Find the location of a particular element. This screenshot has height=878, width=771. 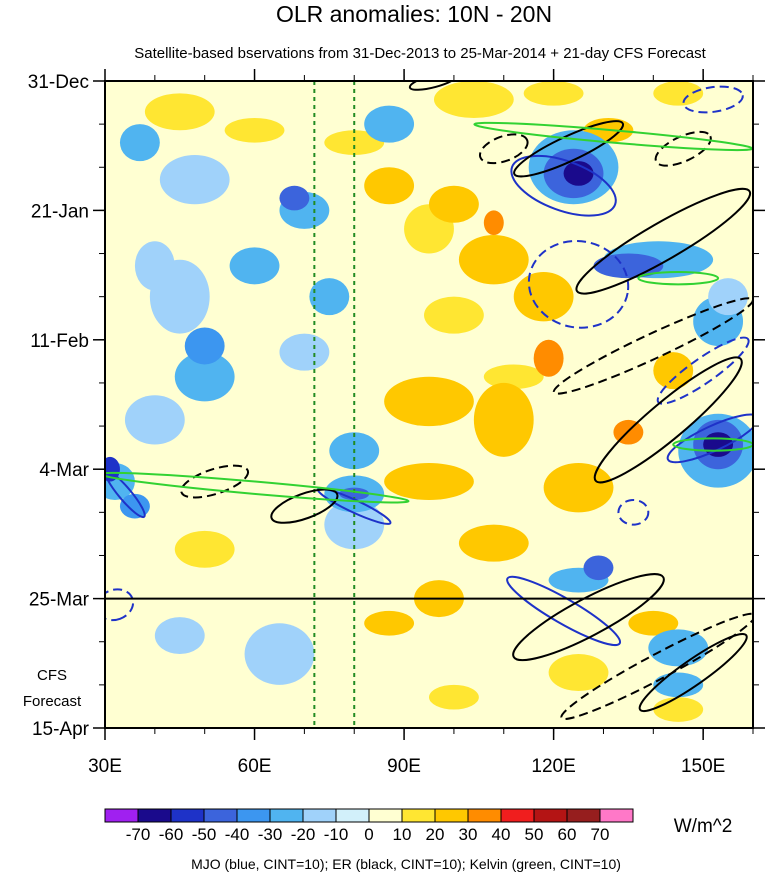

x-tick-label: 30E is located at coordinates (105, 766).